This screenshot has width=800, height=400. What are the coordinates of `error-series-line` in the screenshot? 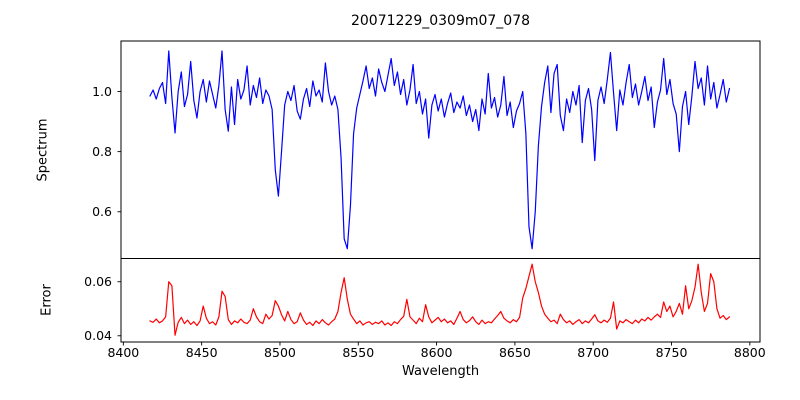 It's located at (440, 299).